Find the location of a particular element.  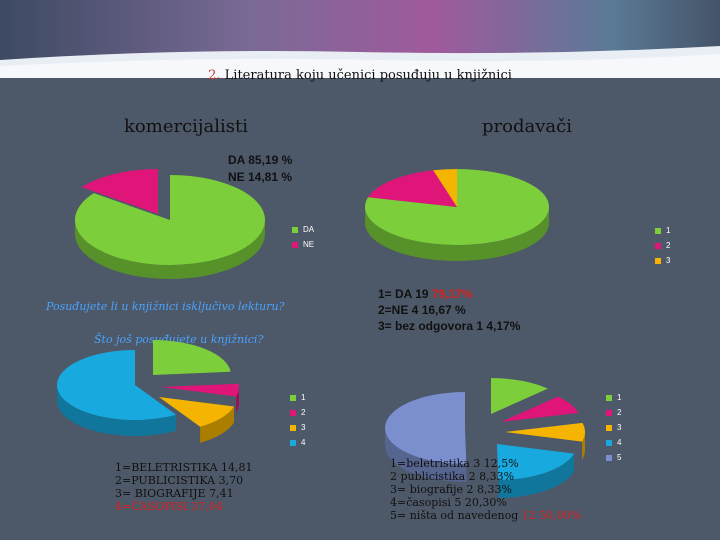

prod-sto-jos-legend-label: 5 is located at coordinates (619, 457).